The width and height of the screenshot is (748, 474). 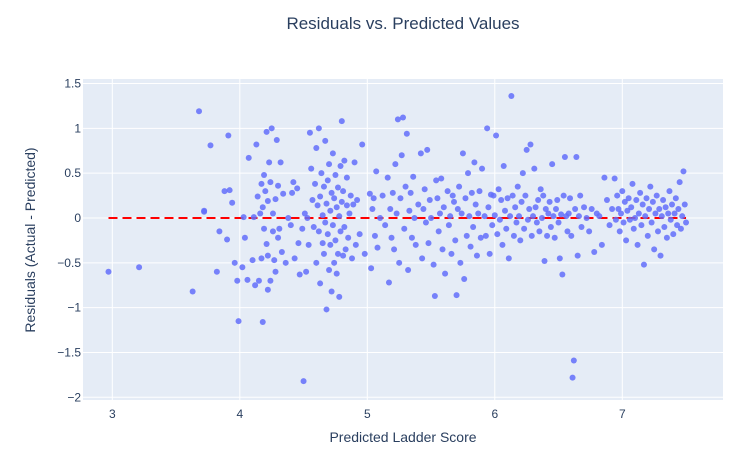 I want to click on y-tick-label: −2, so click(x=74, y=397).